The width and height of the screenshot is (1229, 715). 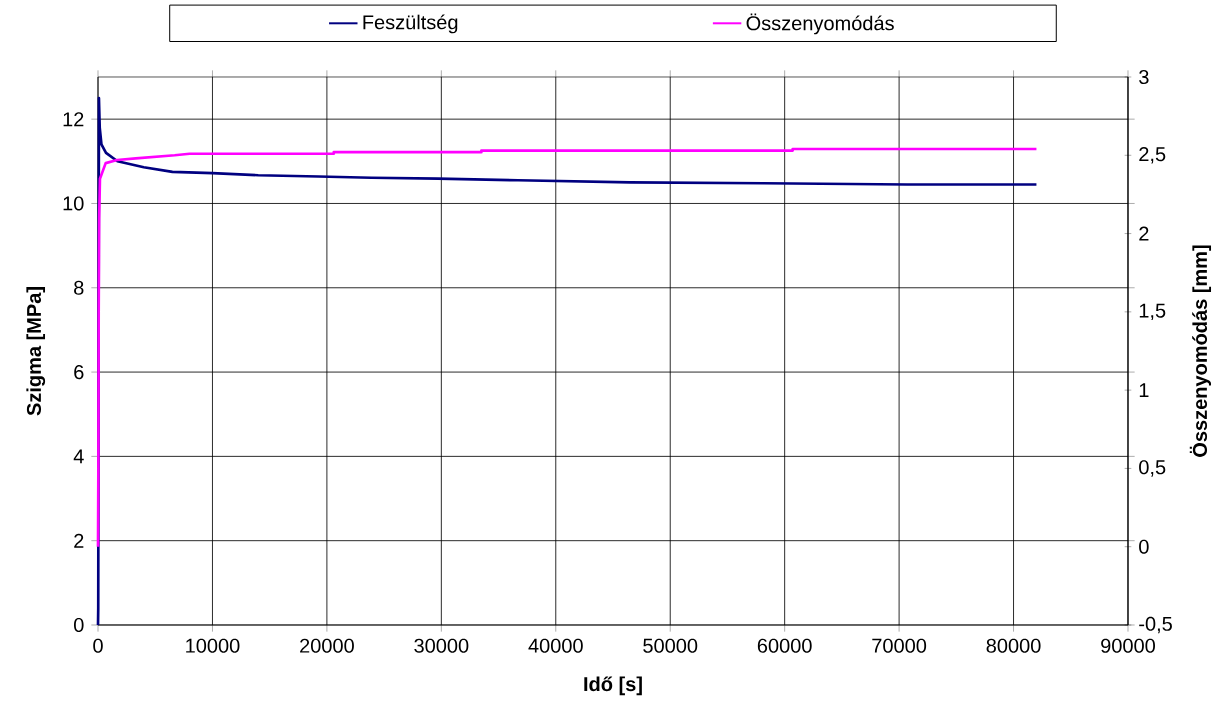 What do you see at coordinates (78, 456) in the screenshot?
I see `y-tick-label: 4` at bounding box center [78, 456].